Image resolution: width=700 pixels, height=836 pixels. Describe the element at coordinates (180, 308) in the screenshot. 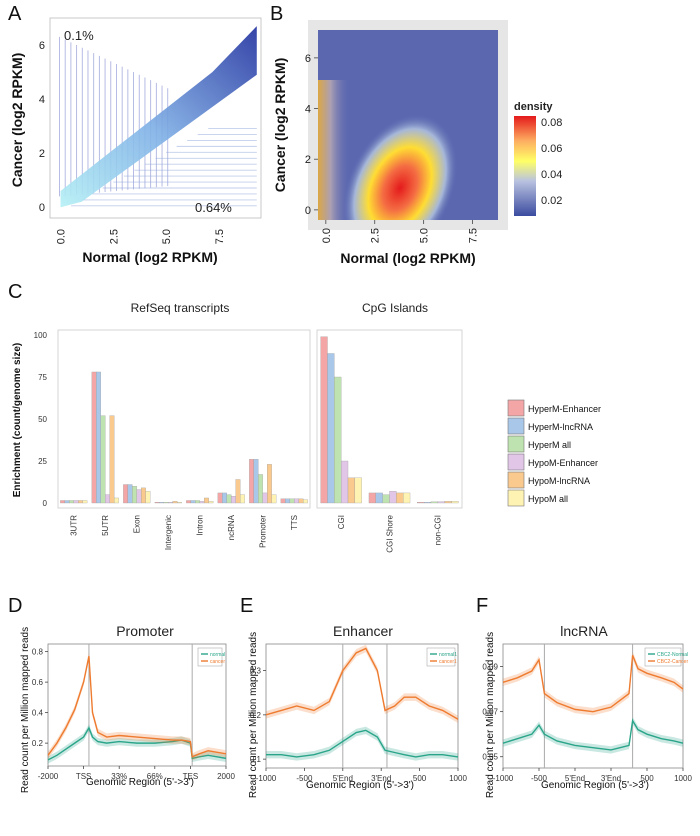

I see `panel-c-title-left: RefSeq transcripts` at that location.